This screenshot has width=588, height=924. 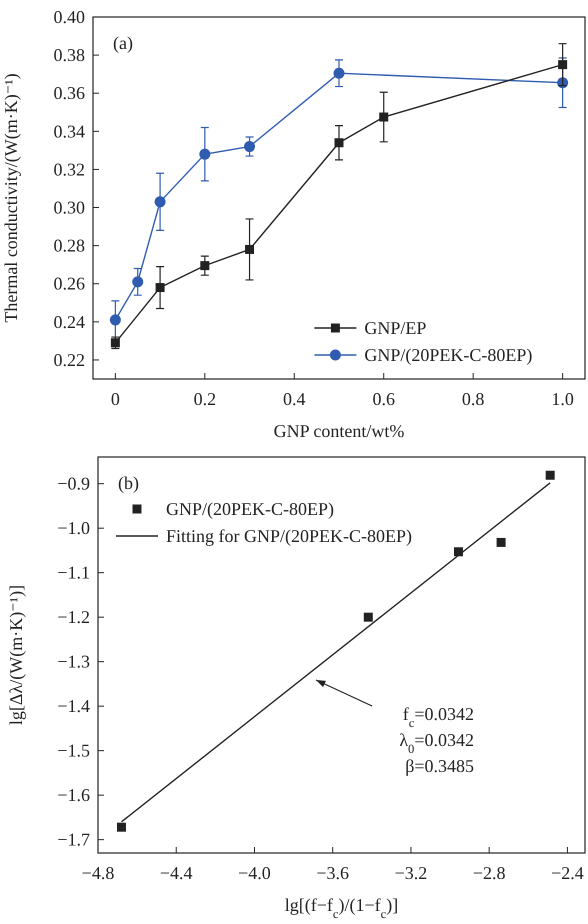 I want to click on x-axis-title: GNP content/wt%, so click(x=339, y=431).